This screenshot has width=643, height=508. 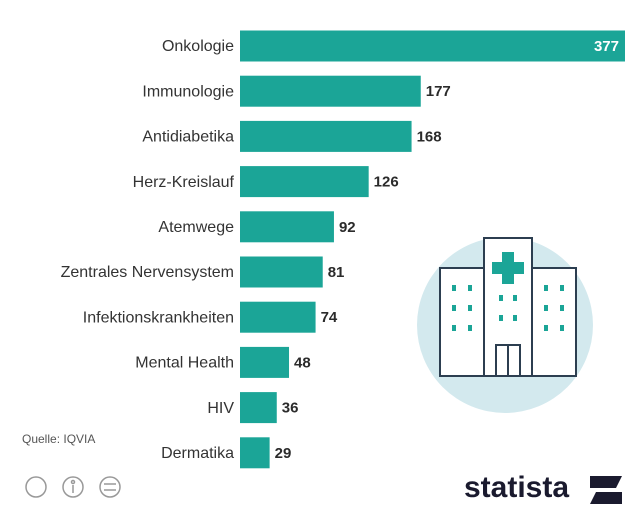 I want to click on cc-icons, so click(x=73, y=487).